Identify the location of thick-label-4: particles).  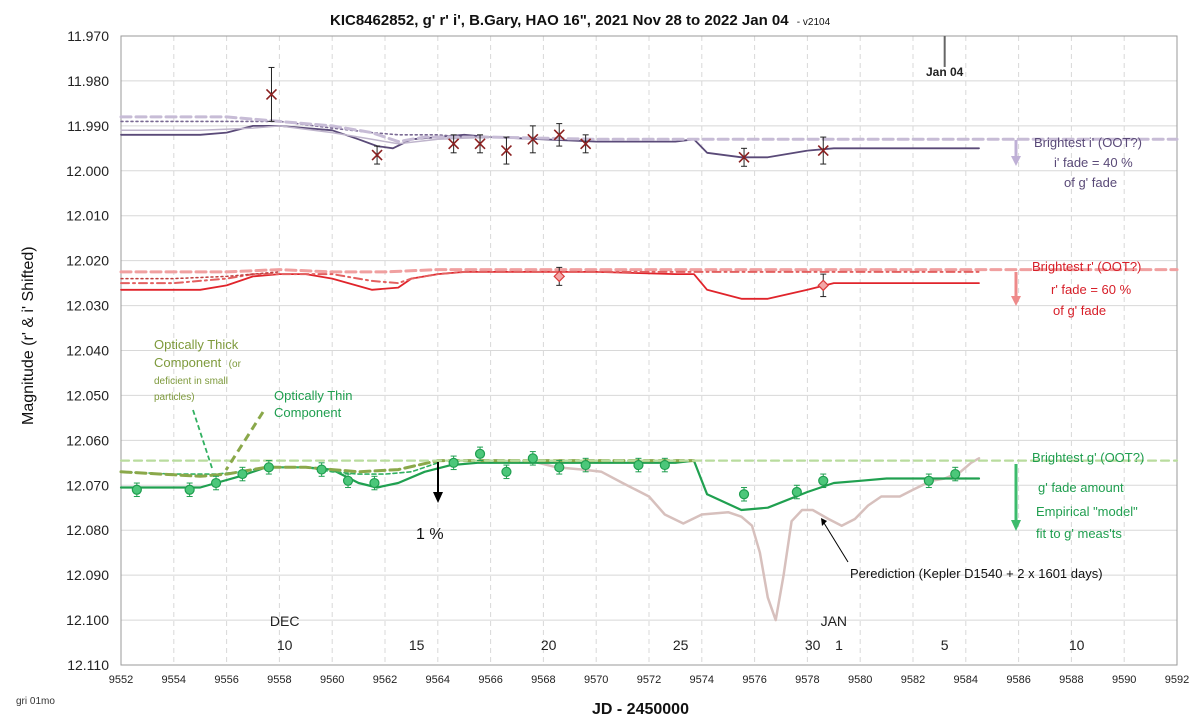
(174, 397).